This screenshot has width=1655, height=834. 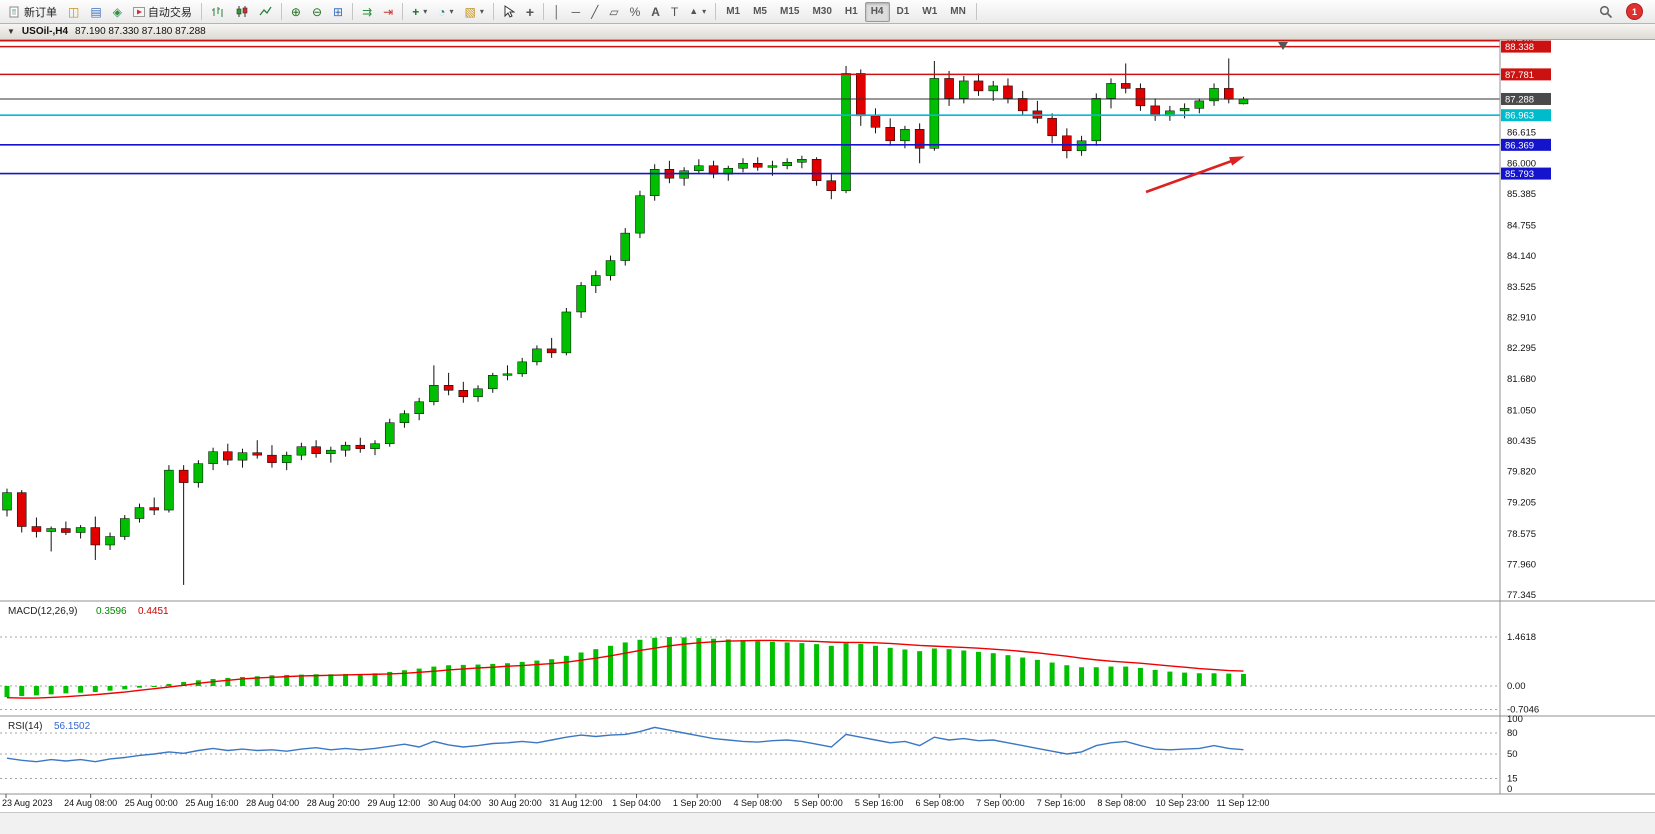 What do you see at coordinates (474, 12) in the screenshot?
I see `templates-button: ▧ ▾` at bounding box center [474, 12].